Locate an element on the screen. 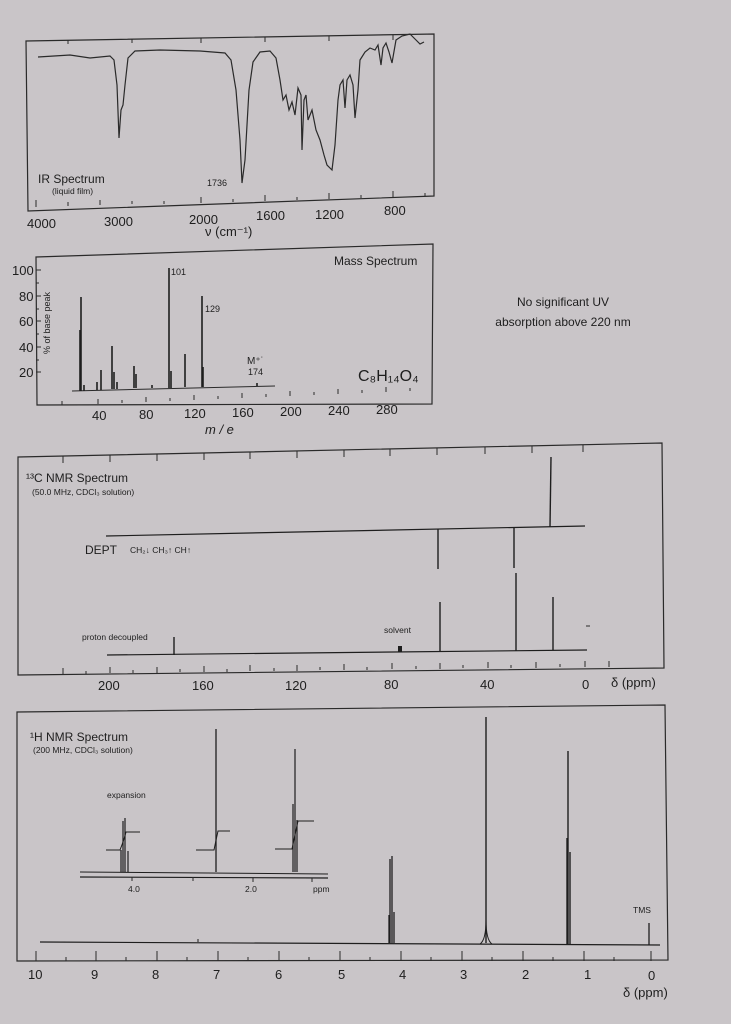 The image size is (731, 1024). h1-xtick: 3 is located at coordinates (464, 974).